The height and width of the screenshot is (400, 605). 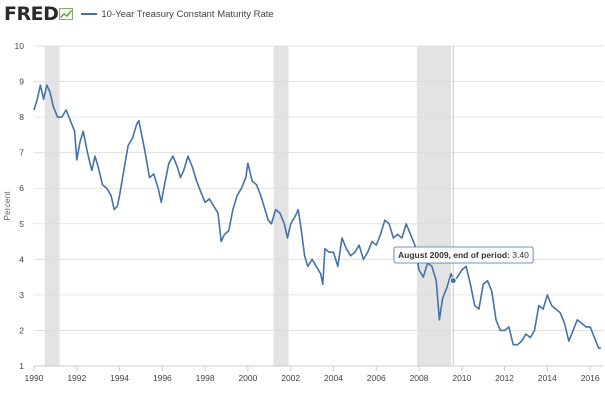 What do you see at coordinates (547, 378) in the screenshot?
I see `x-tick-2014: 2014` at bounding box center [547, 378].